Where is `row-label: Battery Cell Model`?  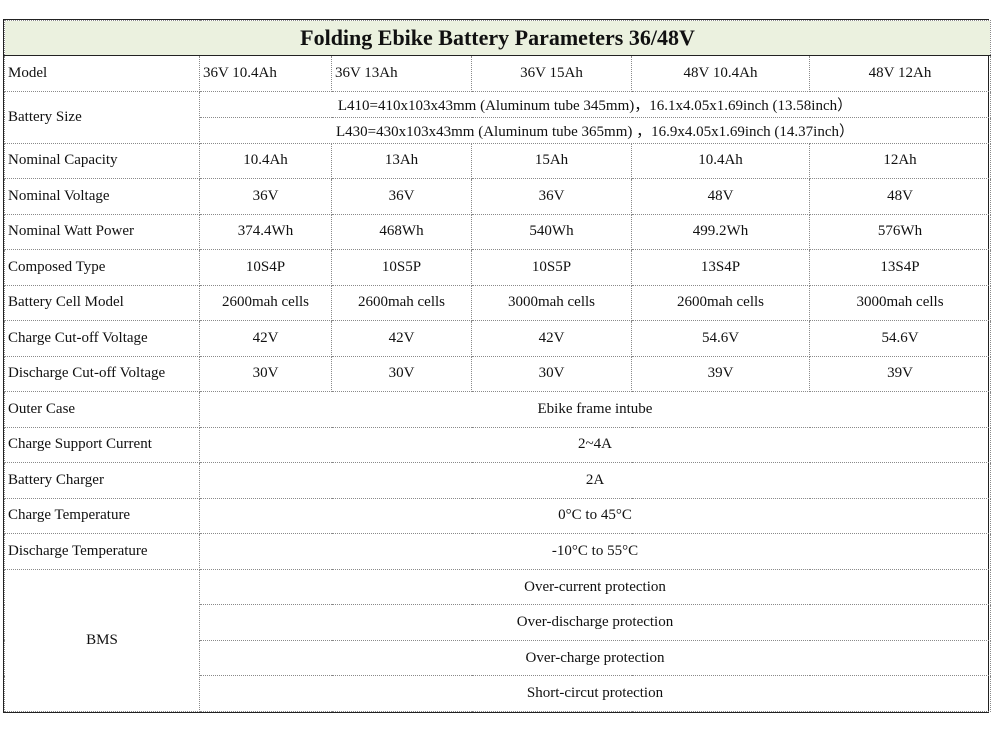 row-label: Battery Cell Model is located at coordinates (102, 303).